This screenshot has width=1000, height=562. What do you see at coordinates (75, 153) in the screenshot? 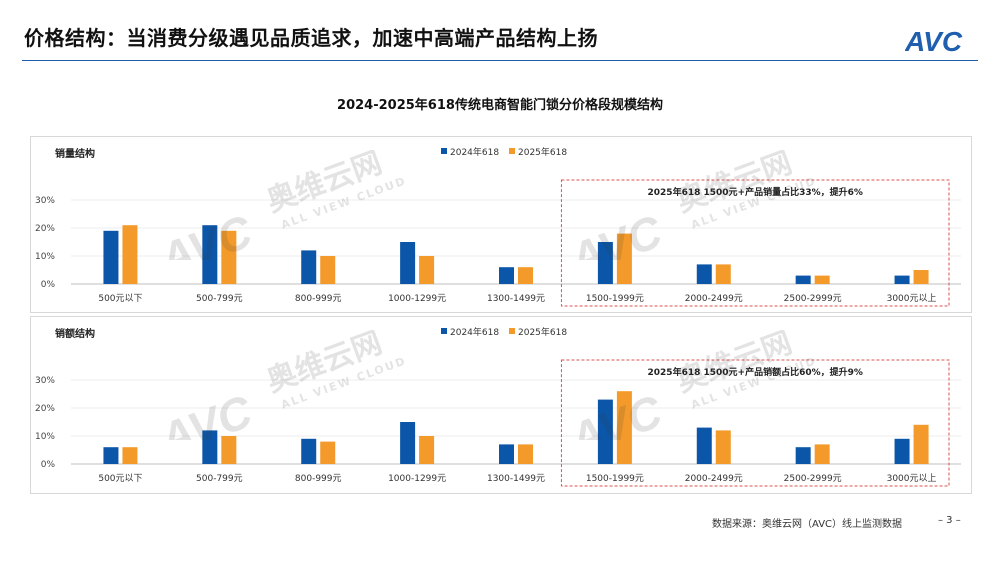
I see `panel-label: 销量结构` at bounding box center [75, 153].